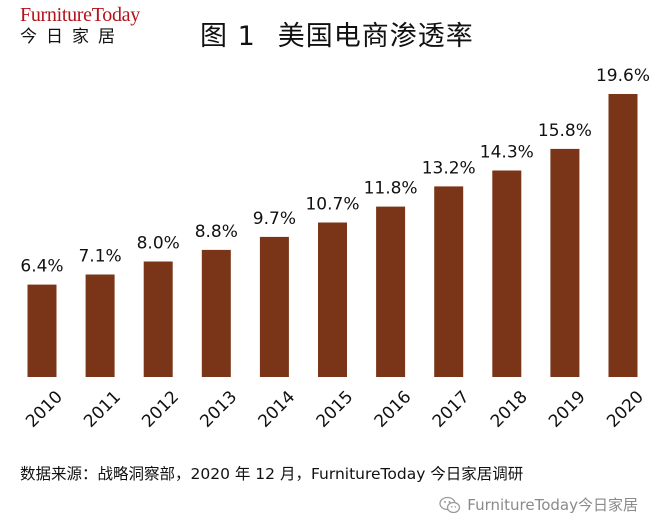  Describe the element at coordinates (449, 168) in the screenshot. I see `data-label-2017: 13.2%` at that location.